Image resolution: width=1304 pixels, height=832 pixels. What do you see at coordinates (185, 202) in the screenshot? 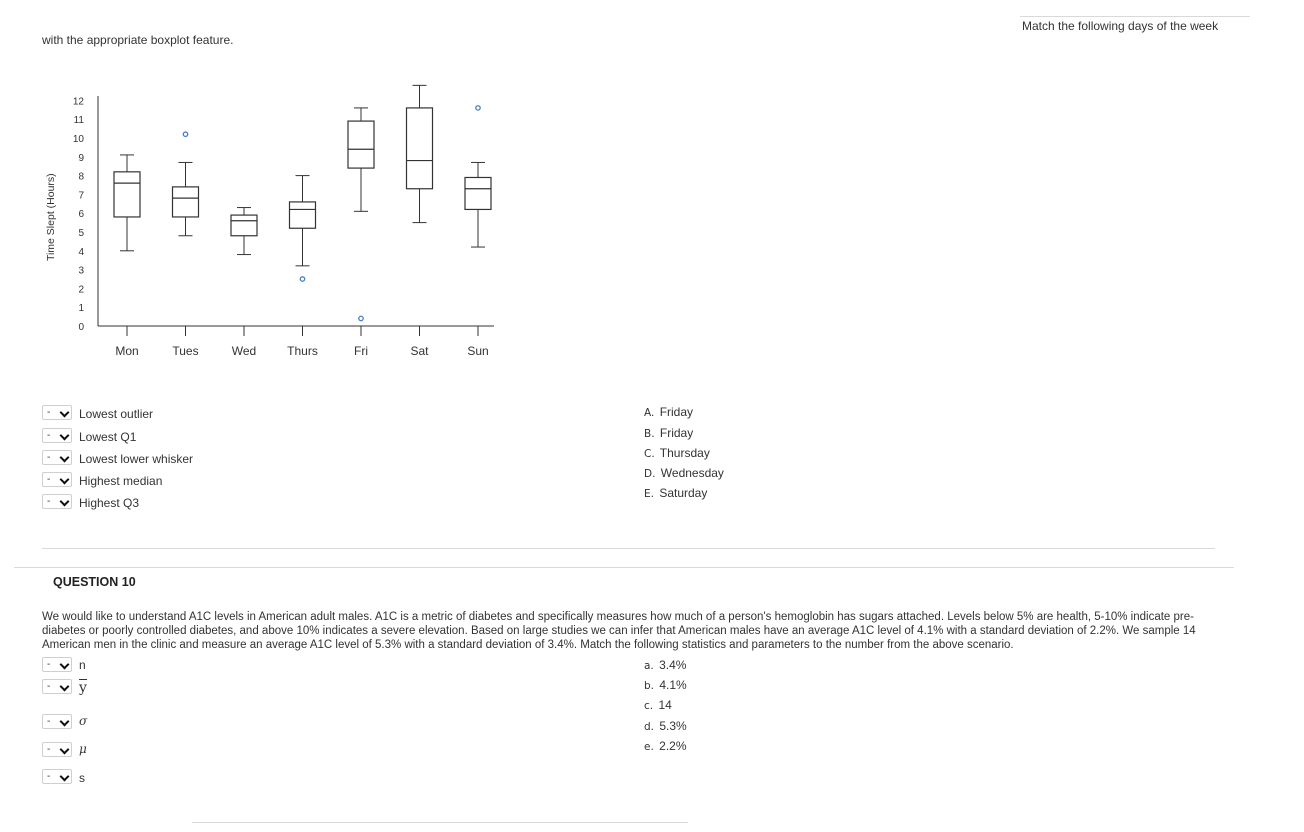
I see `box-tues` at bounding box center [185, 202].